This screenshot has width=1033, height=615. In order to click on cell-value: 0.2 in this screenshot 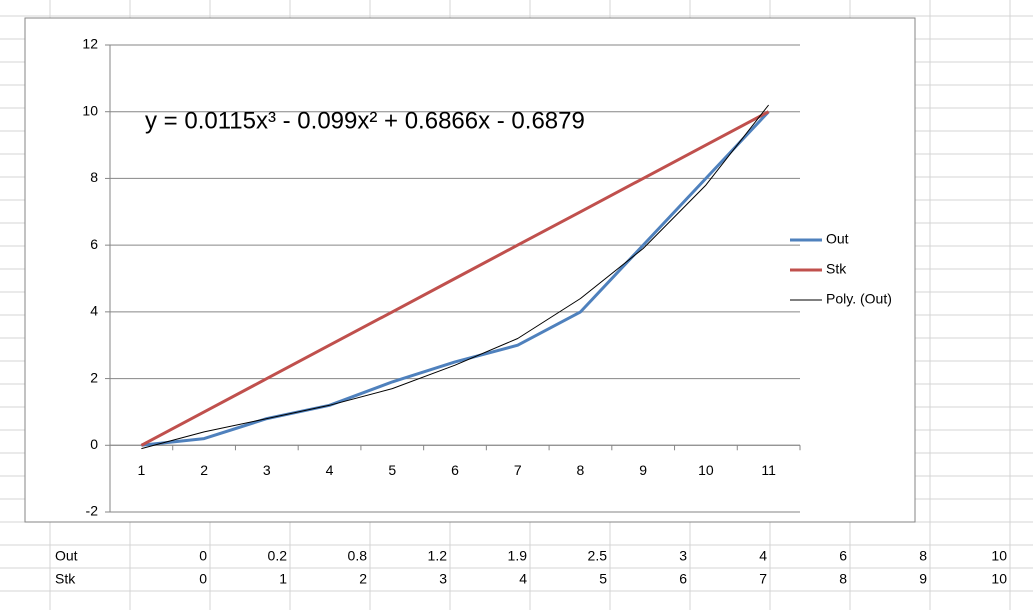, I will do `click(278, 556)`.